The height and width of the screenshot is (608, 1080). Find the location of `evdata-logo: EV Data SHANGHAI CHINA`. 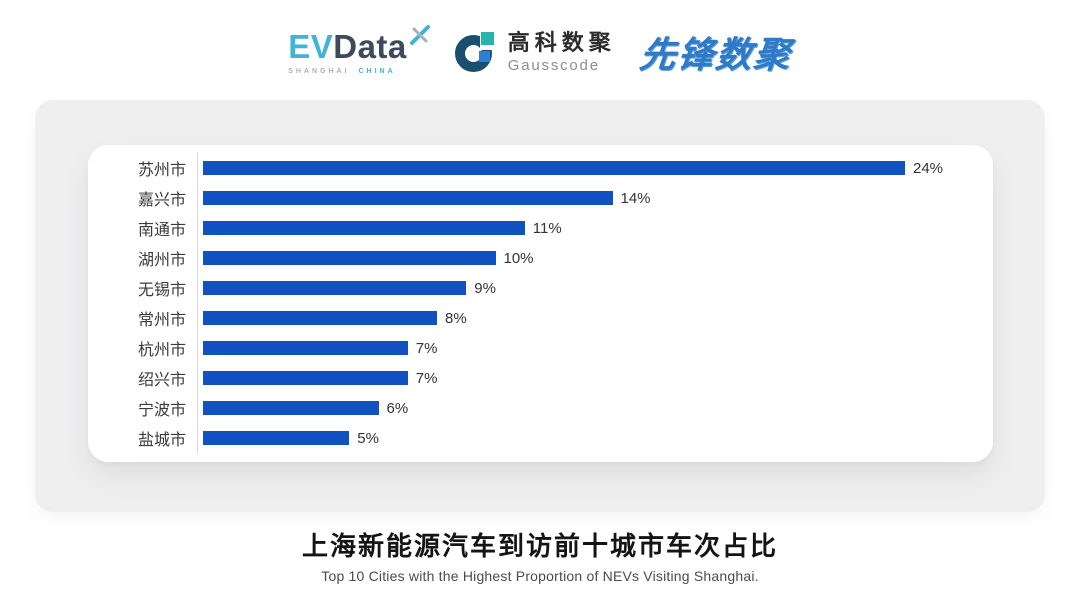

evdata-logo: EV Data SHANGHAI CHINA is located at coordinates (359, 49).